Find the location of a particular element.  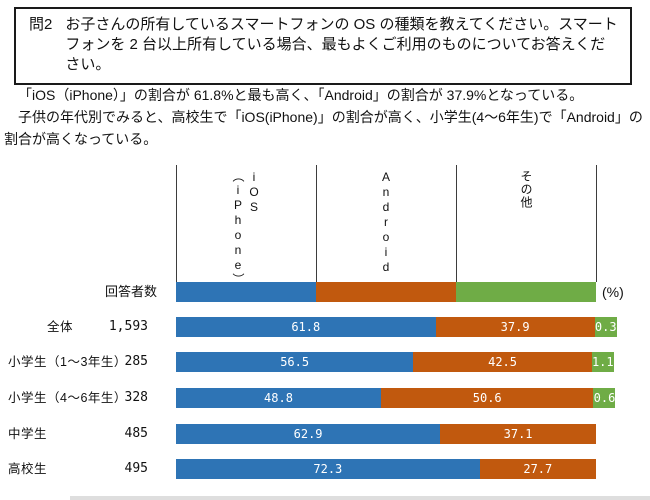

bar-value: 61.8 is located at coordinates (306, 327).